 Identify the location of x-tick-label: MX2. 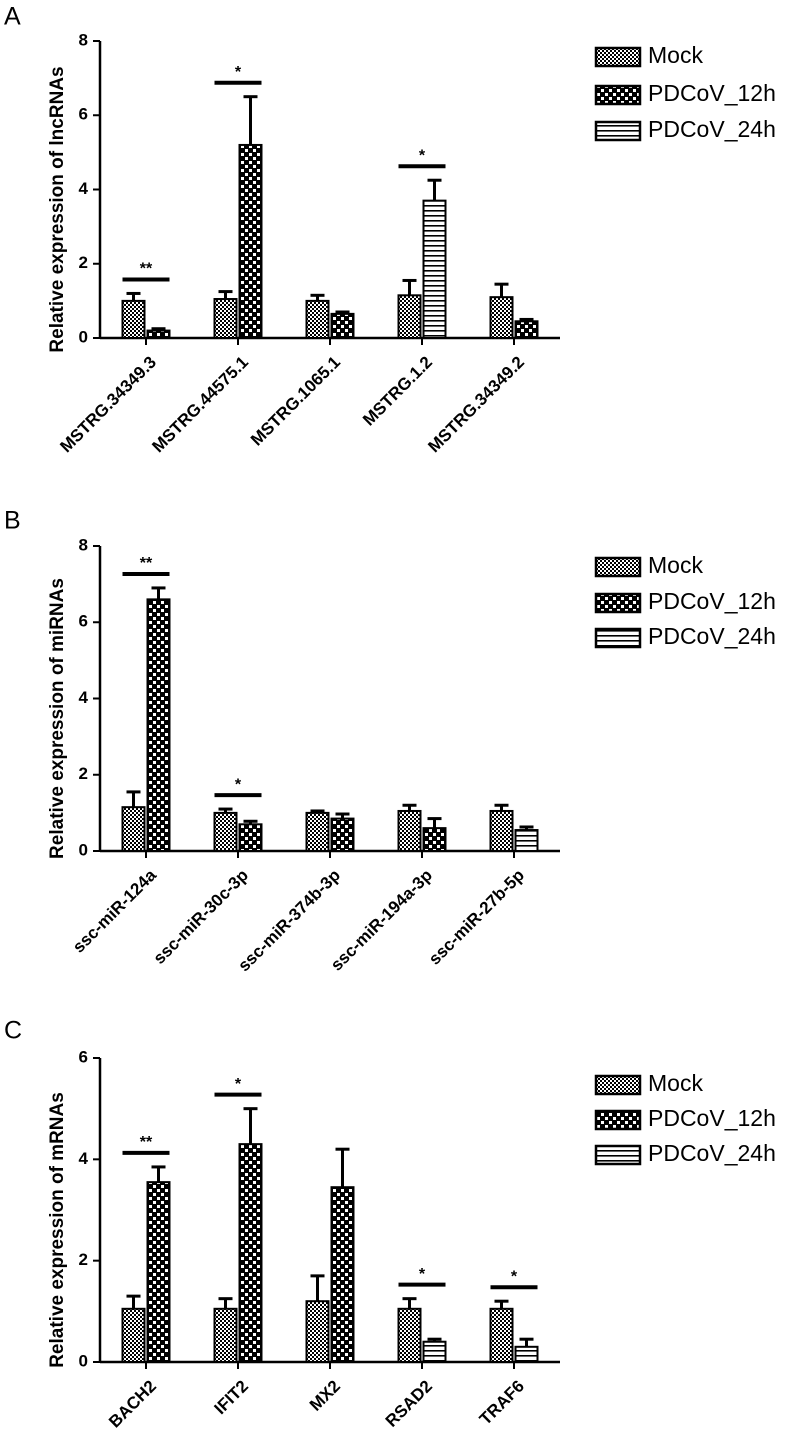
(325, 1396).